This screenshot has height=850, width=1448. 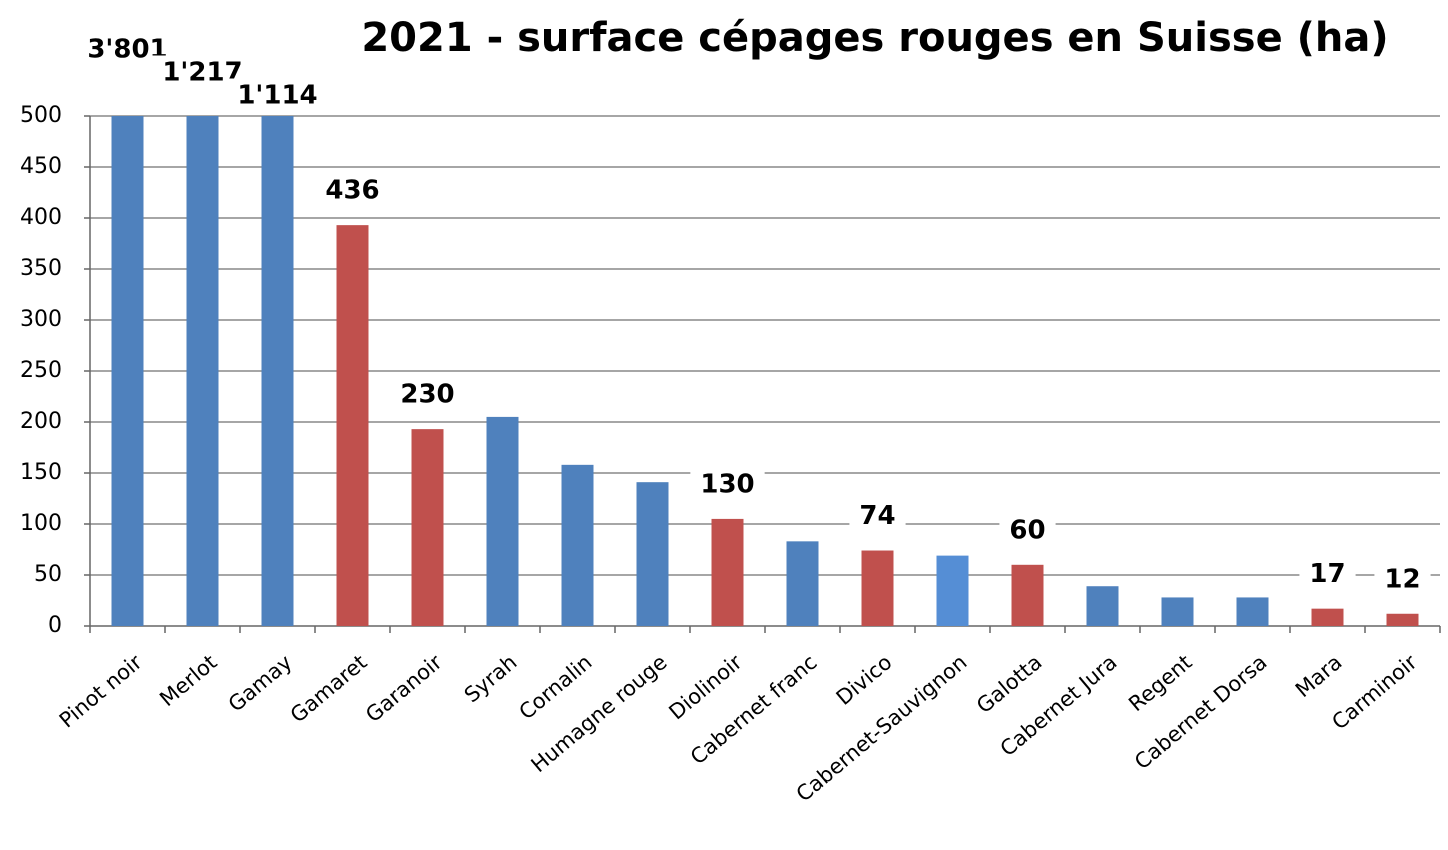 I want to click on y-tick-label: 400, so click(x=41, y=217).